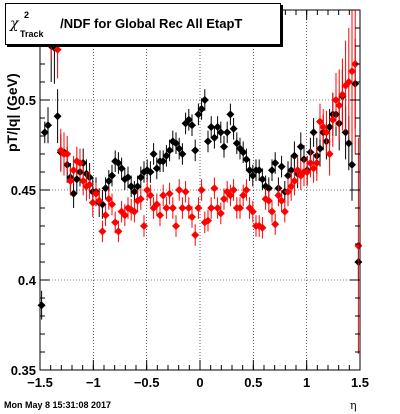  Describe the element at coordinates (58, 405) in the screenshot. I see `timestamp-footer: Mon May 8 15:31:08 2017` at that location.